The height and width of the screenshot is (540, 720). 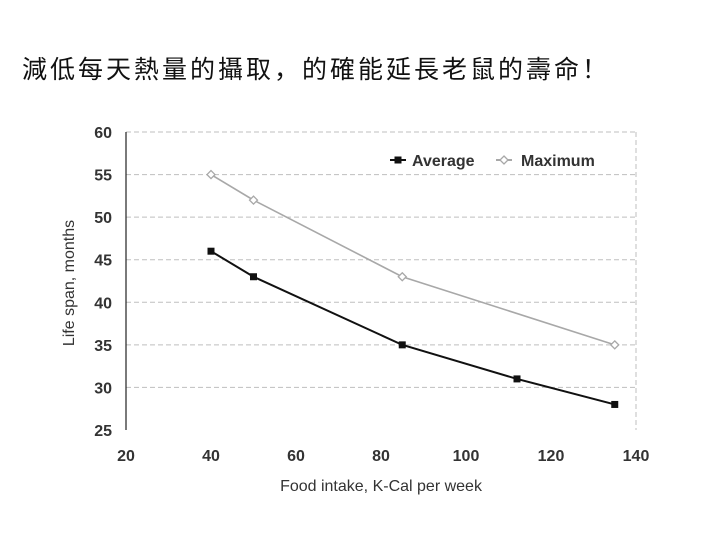 What do you see at coordinates (558, 161) in the screenshot?
I see `legend-label-maximum: Maximum` at bounding box center [558, 161].